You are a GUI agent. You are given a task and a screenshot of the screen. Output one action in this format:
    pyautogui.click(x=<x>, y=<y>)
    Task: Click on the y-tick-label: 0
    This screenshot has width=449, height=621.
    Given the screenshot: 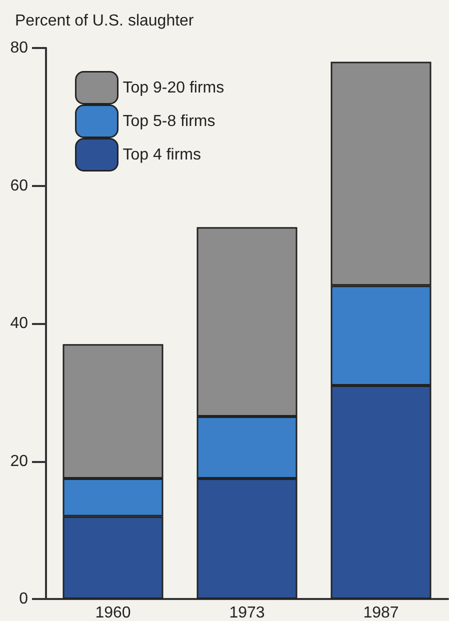 What is the action you would take?
    pyautogui.click(x=23, y=599)
    